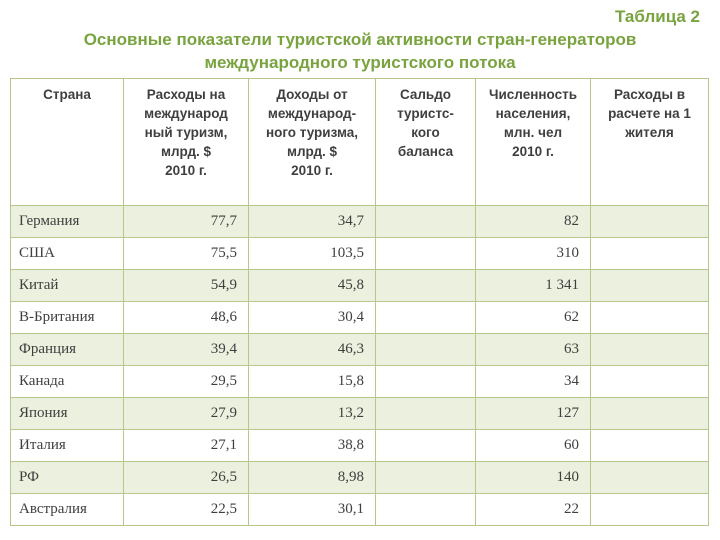  Describe the element at coordinates (186, 221) in the screenshot. I see `cell-expenses: 77,7` at that location.